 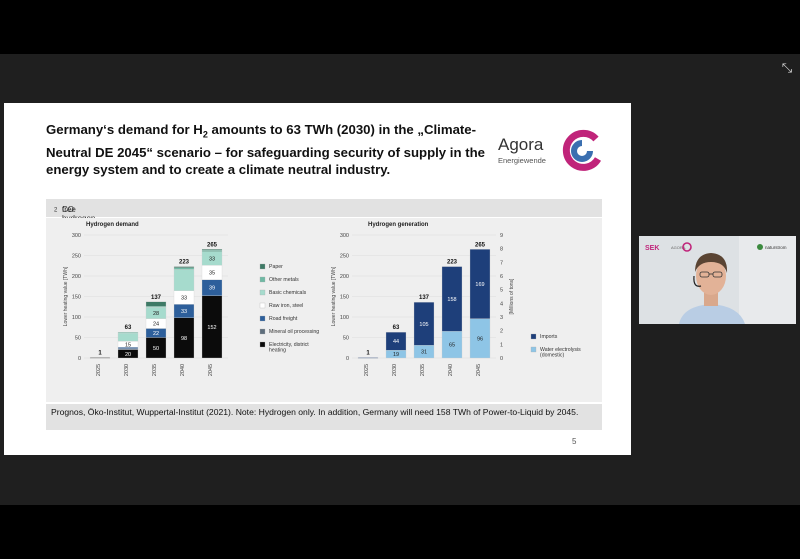 What do you see at coordinates (156, 325) in the screenshot?
I see `bar-data-label: 24` at bounding box center [156, 325].